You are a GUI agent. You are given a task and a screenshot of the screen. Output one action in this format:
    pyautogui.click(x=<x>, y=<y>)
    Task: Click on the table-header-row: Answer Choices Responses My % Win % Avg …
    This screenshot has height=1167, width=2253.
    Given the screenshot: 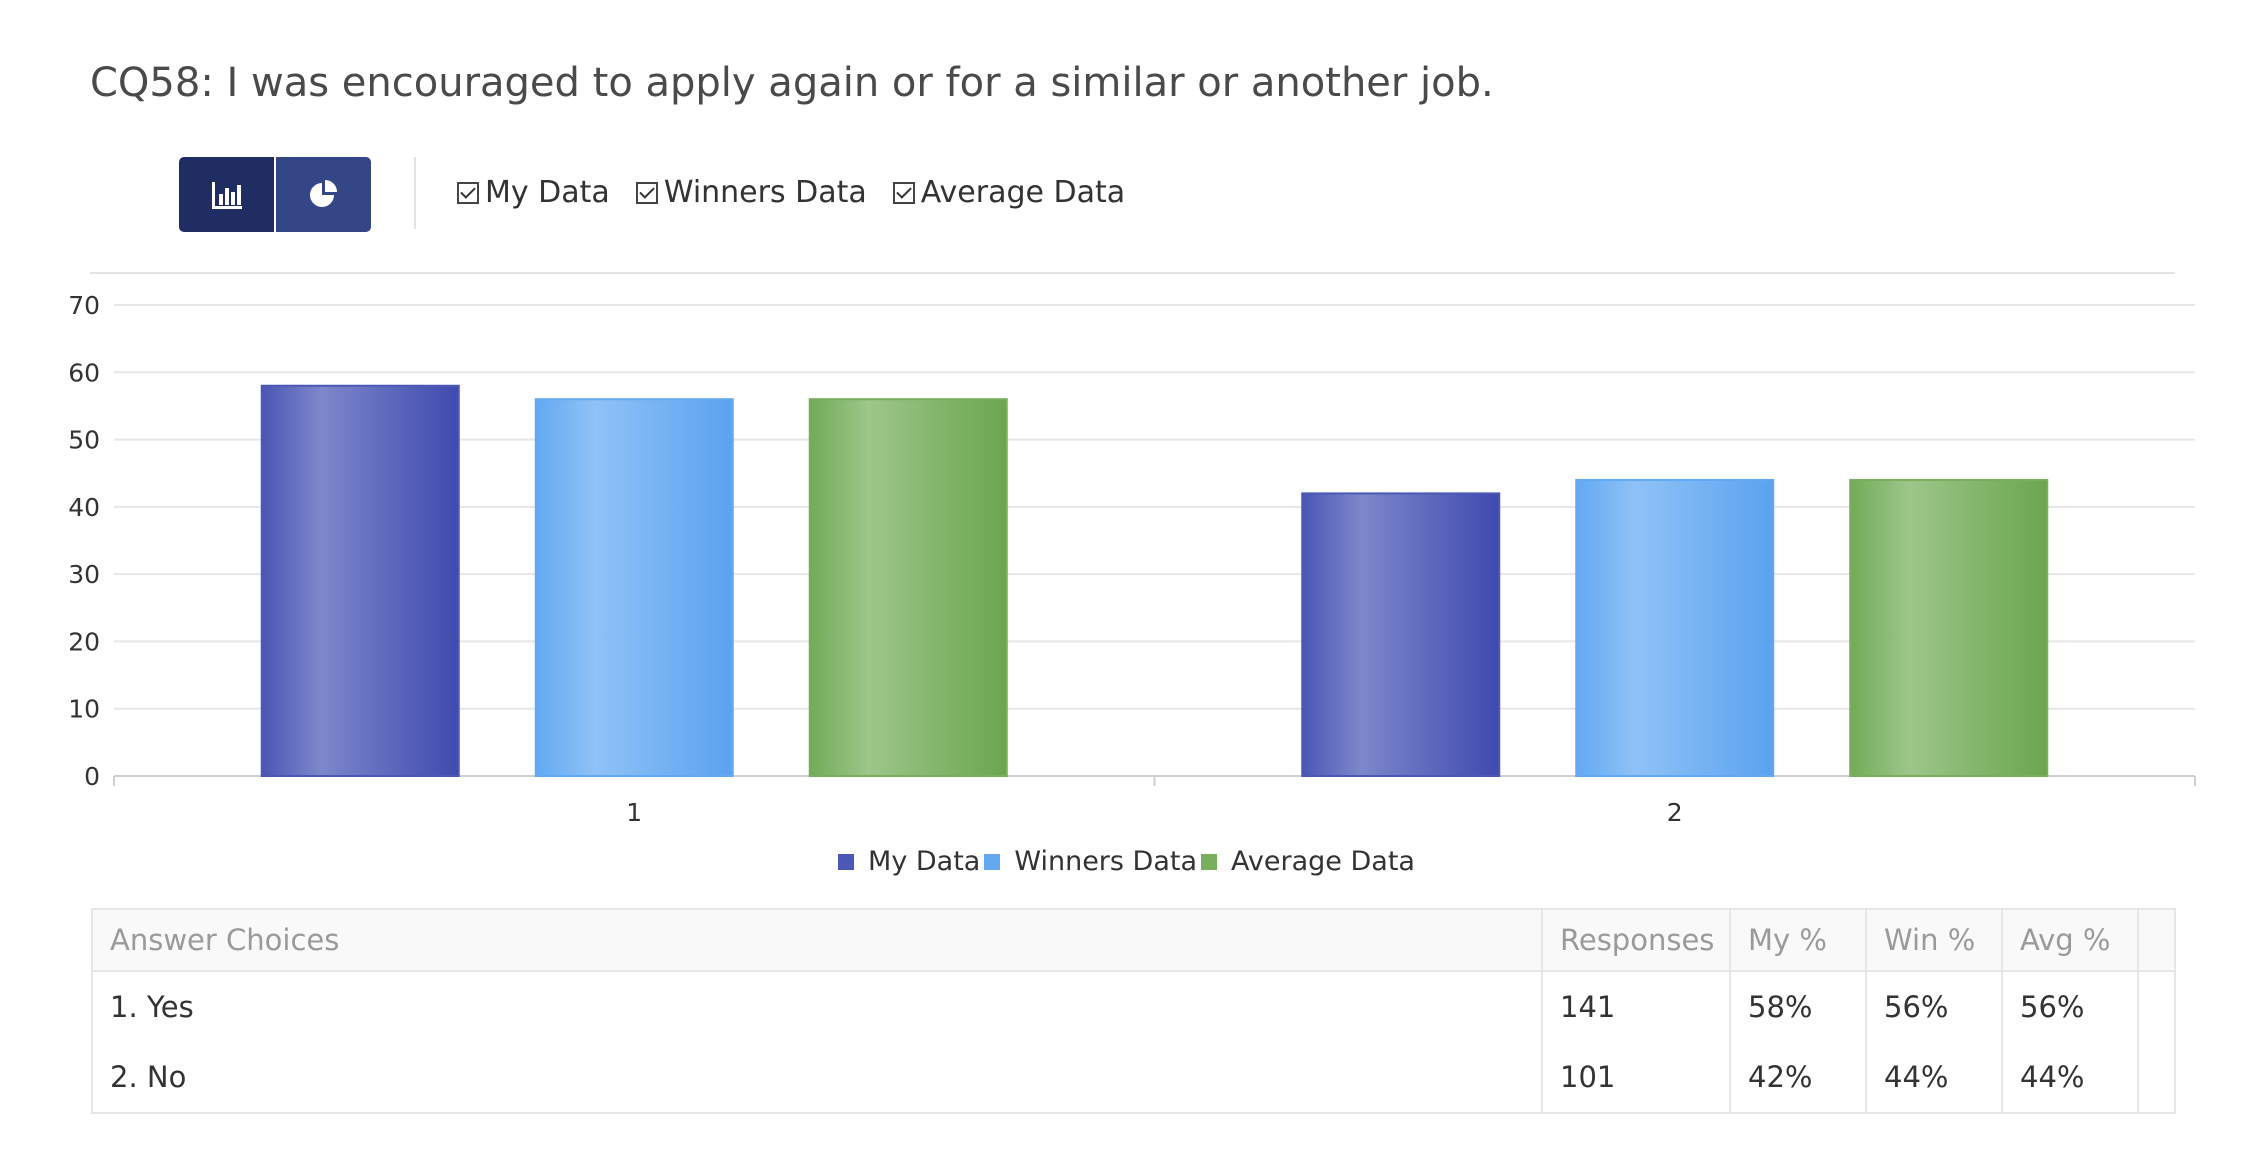 What is the action you would take?
    pyautogui.click(x=1133, y=940)
    